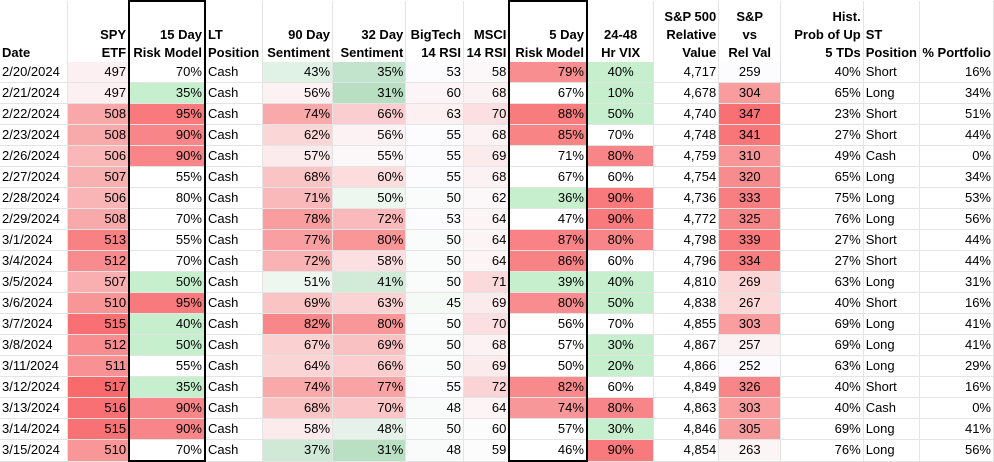 This screenshot has height=462, width=994. I want to click on cell-spy: 497, so click(98, 72).